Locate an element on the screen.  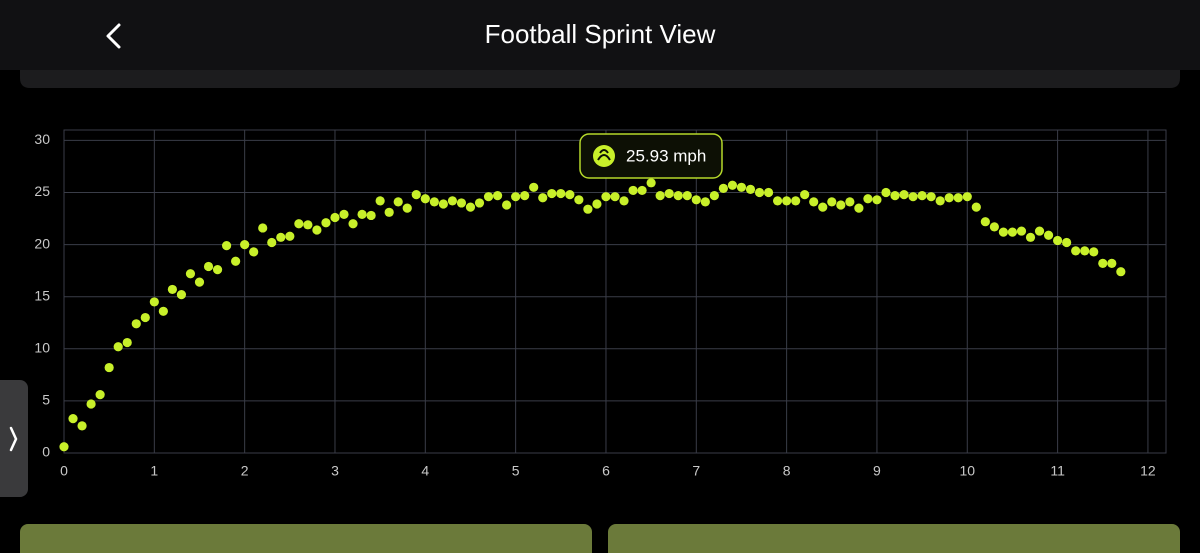
side-tab is located at coordinates (14, 438).